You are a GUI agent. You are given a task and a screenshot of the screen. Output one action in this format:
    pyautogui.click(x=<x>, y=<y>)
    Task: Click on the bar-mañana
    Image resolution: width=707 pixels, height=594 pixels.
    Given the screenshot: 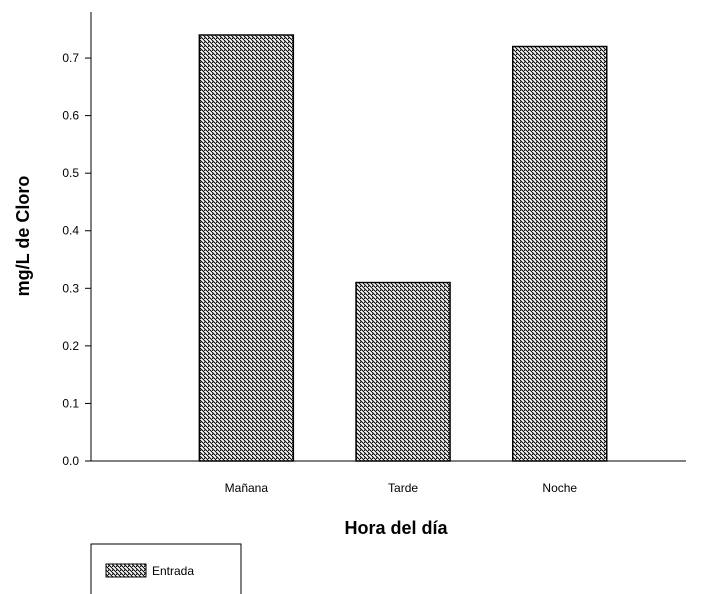 What is the action you would take?
    pyautogui.click(x=246, y=248)
    